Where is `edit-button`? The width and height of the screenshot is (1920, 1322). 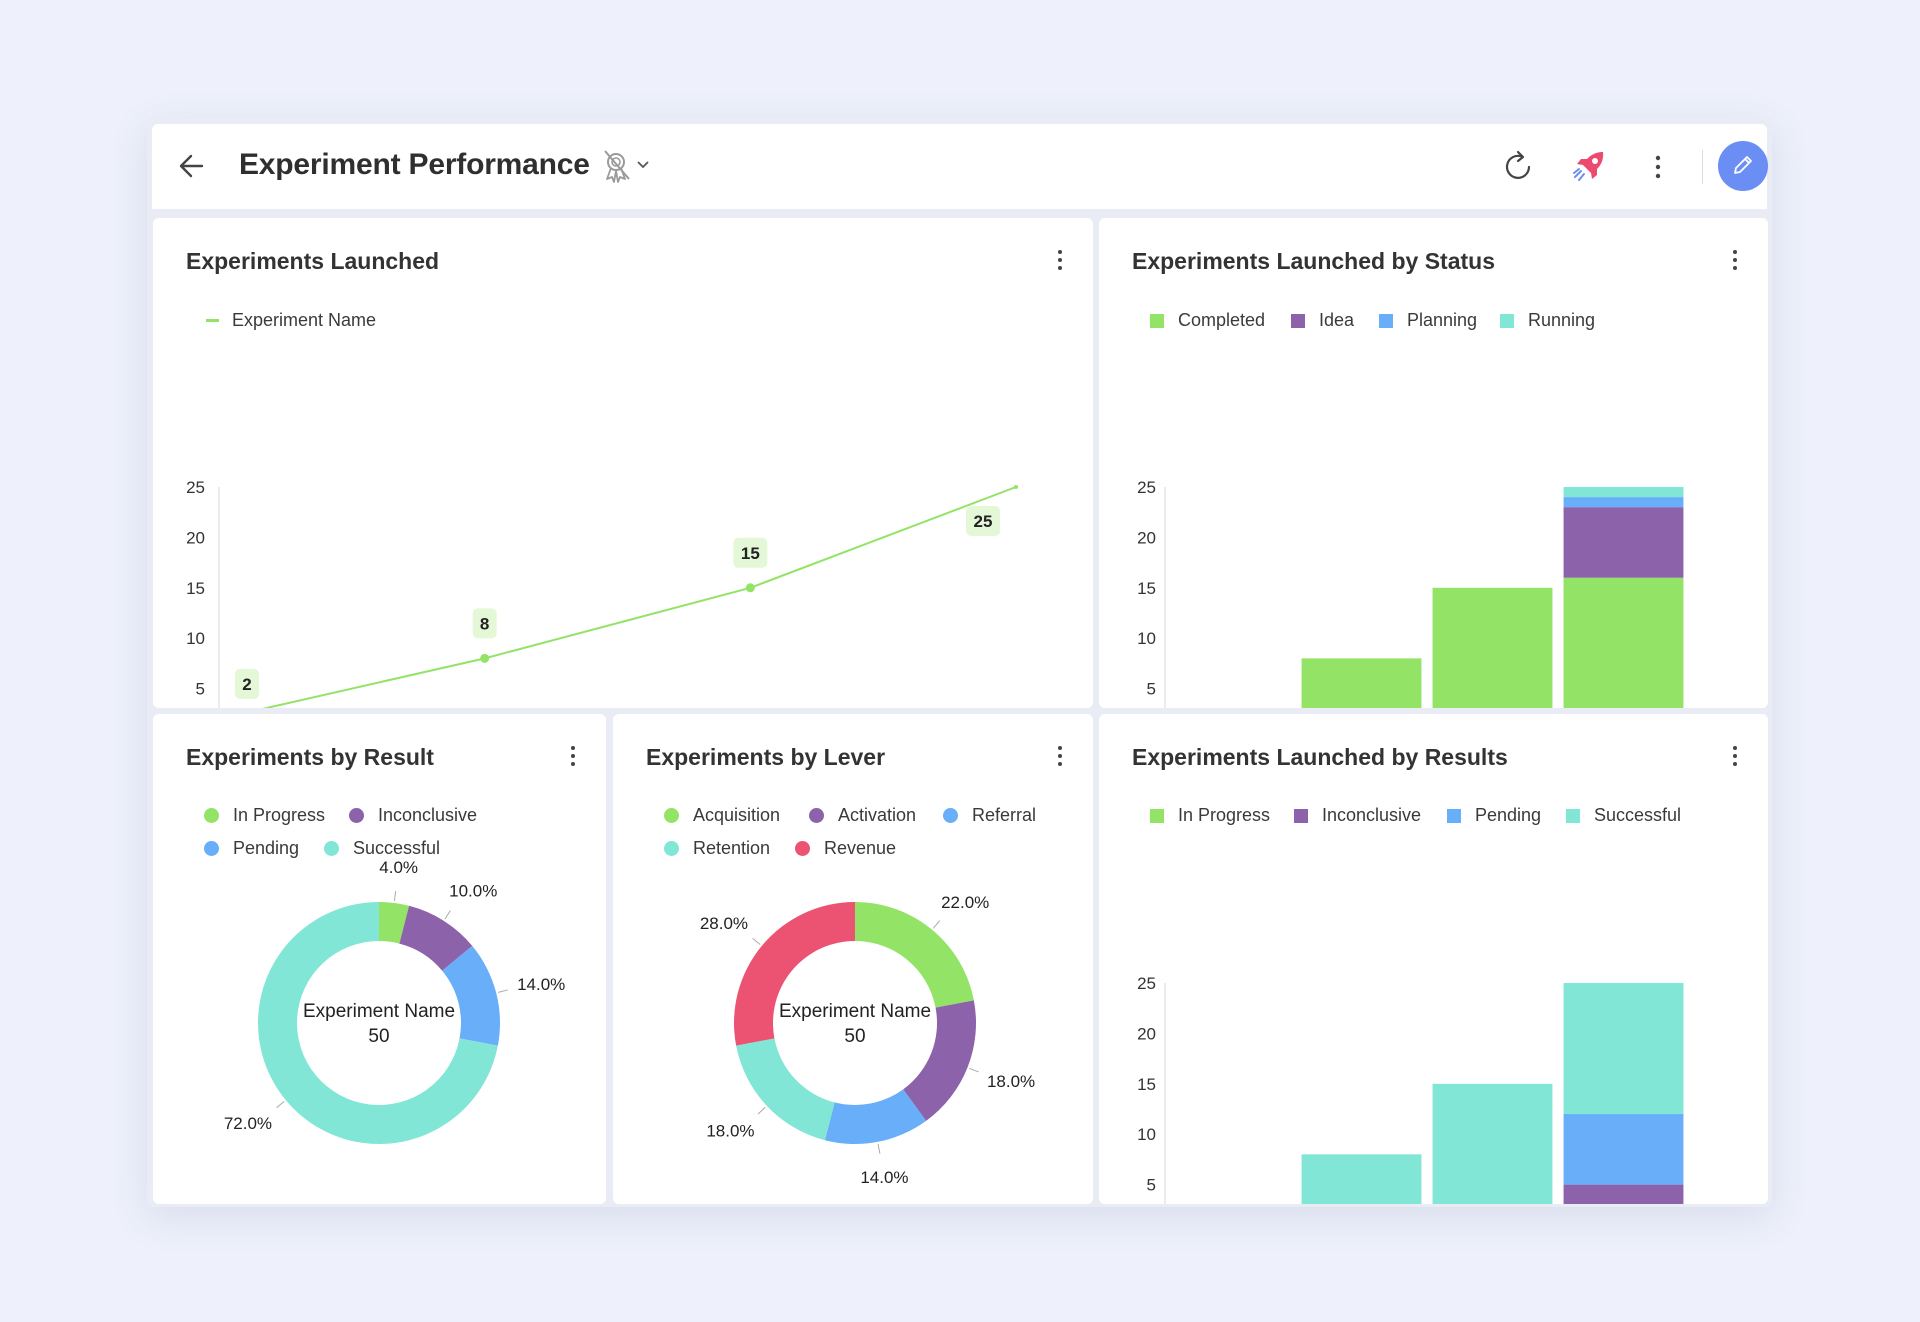
edit-button is located at coordinates (1743, 166).